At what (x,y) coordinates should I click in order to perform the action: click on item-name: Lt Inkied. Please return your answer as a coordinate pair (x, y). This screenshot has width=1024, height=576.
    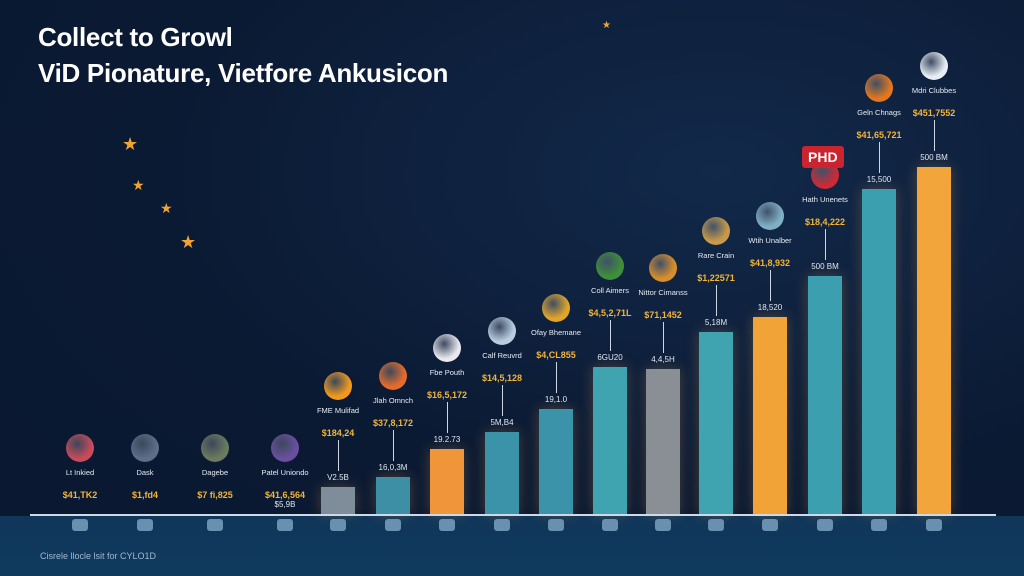
    Looking at the image, I should click on (80, 472).